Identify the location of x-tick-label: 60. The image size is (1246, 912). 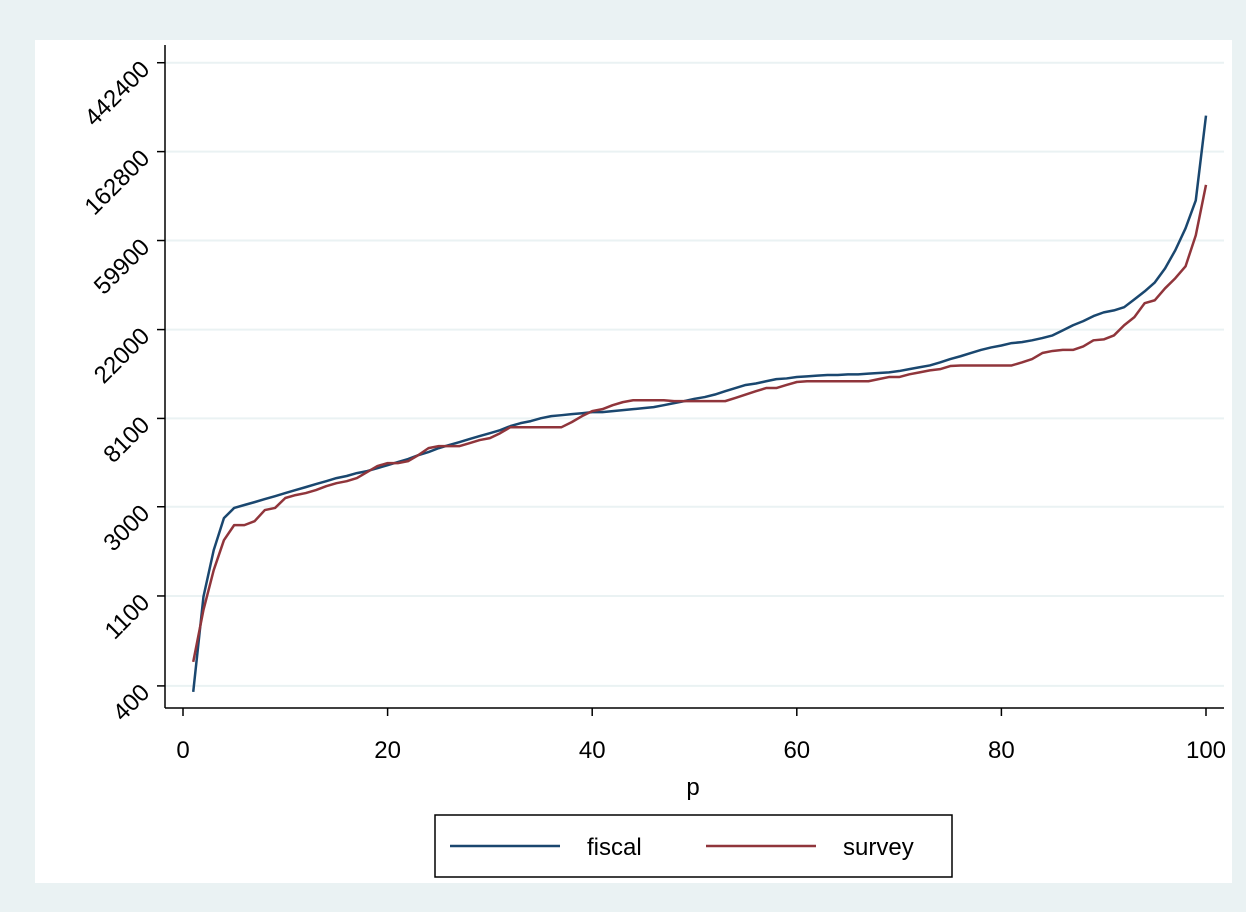
(796, 750).